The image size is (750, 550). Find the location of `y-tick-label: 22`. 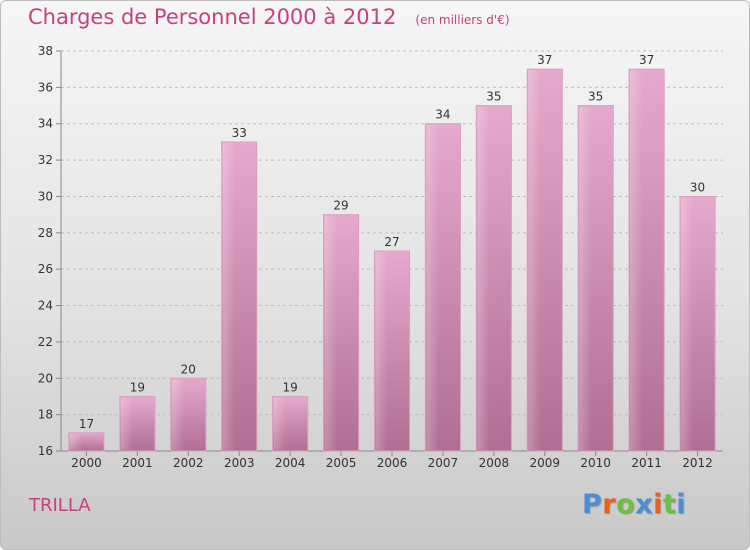

y-tick-label: 22 is located at coordinates (45, 342).